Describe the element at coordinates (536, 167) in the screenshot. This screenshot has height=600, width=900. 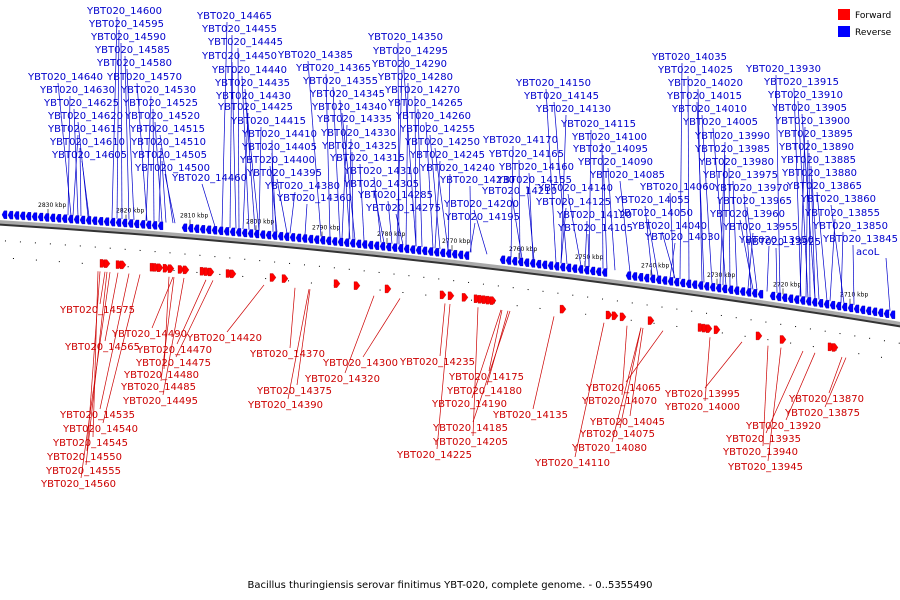
I see `reverse-gene-label: YBT020_14160` at that location.